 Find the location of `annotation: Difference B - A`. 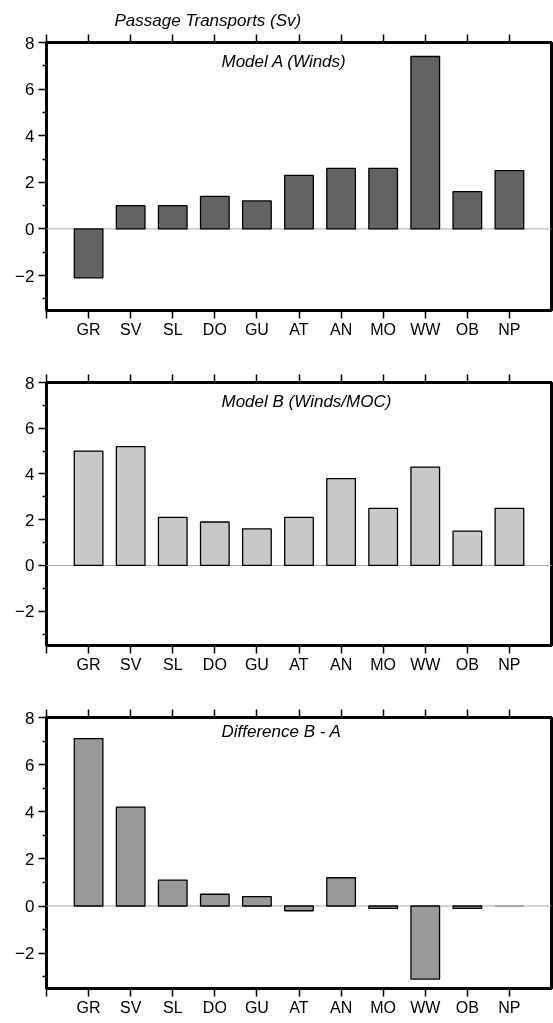

annotation: Difference B - A is located at coordinates (281, 731).